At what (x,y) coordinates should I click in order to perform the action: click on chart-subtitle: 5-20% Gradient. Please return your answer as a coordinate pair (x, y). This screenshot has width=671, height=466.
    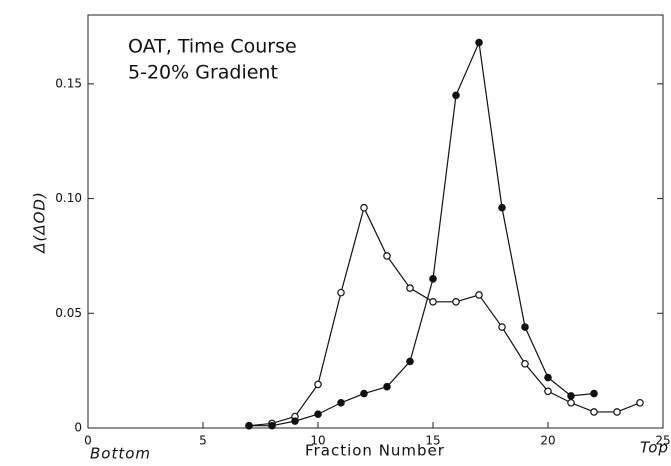
    Looking at the image, I should click on (203, 73).